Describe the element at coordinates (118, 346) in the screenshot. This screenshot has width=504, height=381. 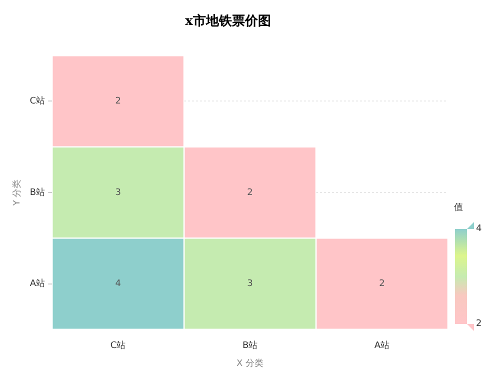
I see `x-tick-label: C站` at that location.